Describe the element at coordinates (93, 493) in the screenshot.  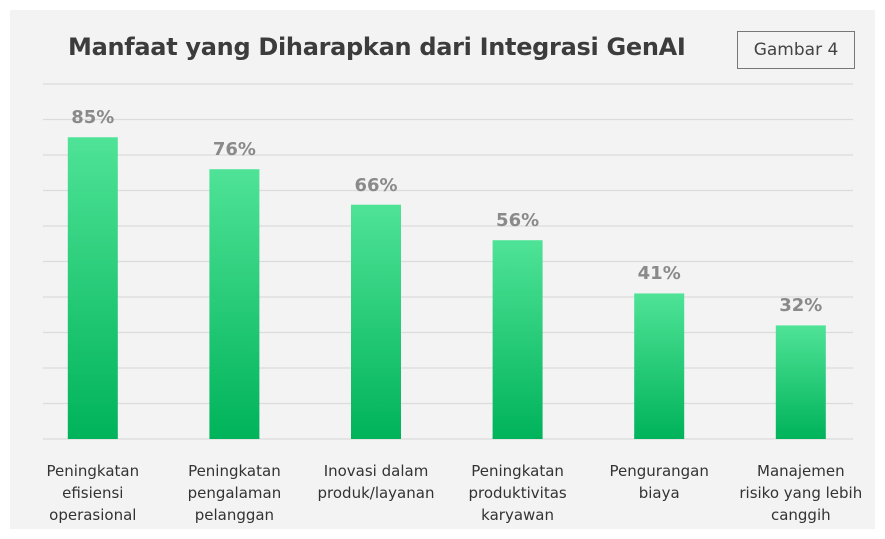
I see `x-tick-label: Peningkatan efisiensi operasional` at that location.